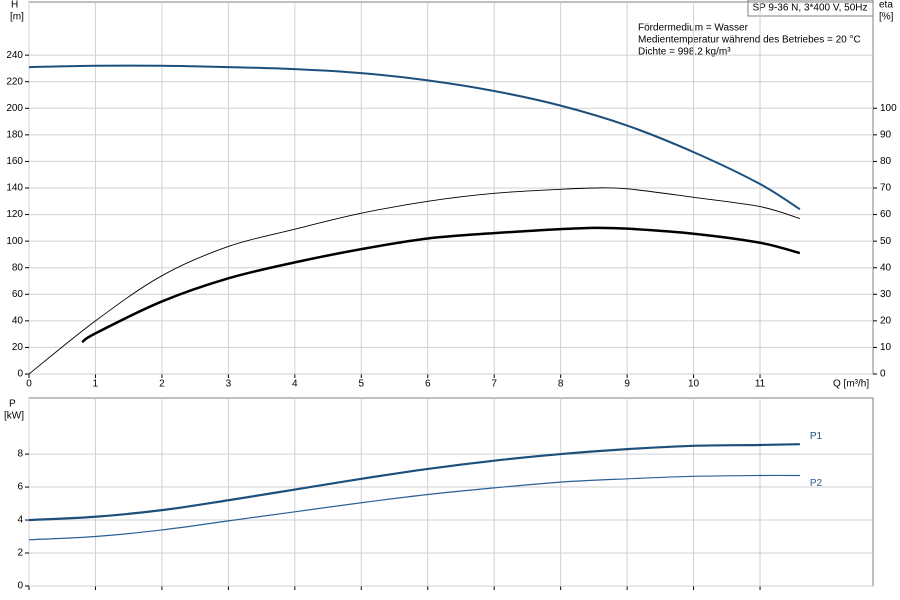 Image resolution: width=900 pixels, height=600 pixels. What do you see at coordinates (29, 384) in the screenshot?
I see `x-tick-label: 0` at bounding box center [29, 384].